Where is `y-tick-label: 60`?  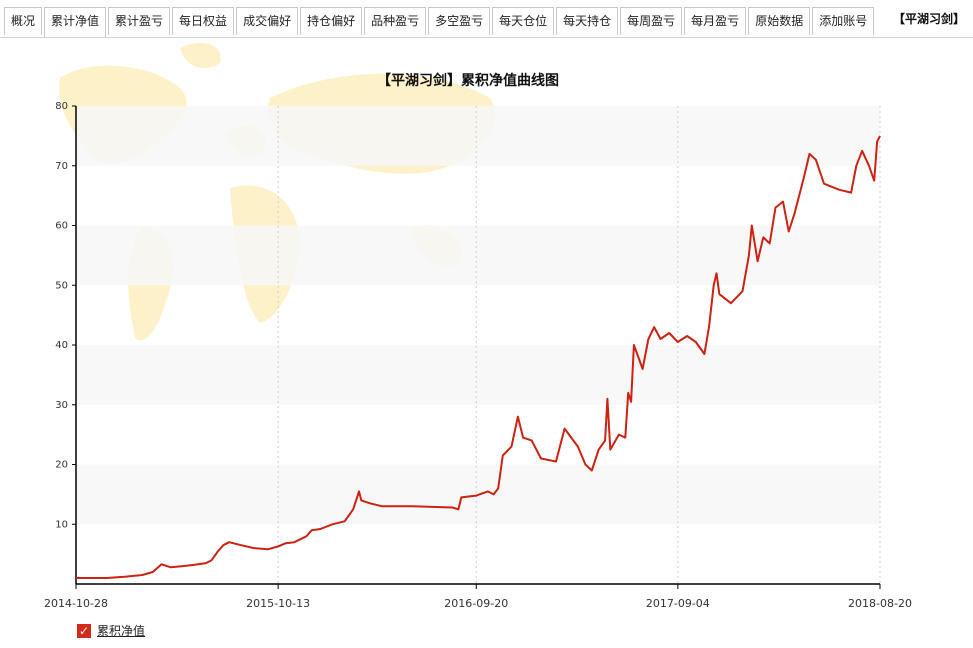
y-tick-label: 60 is located at coordinates (61, 226).